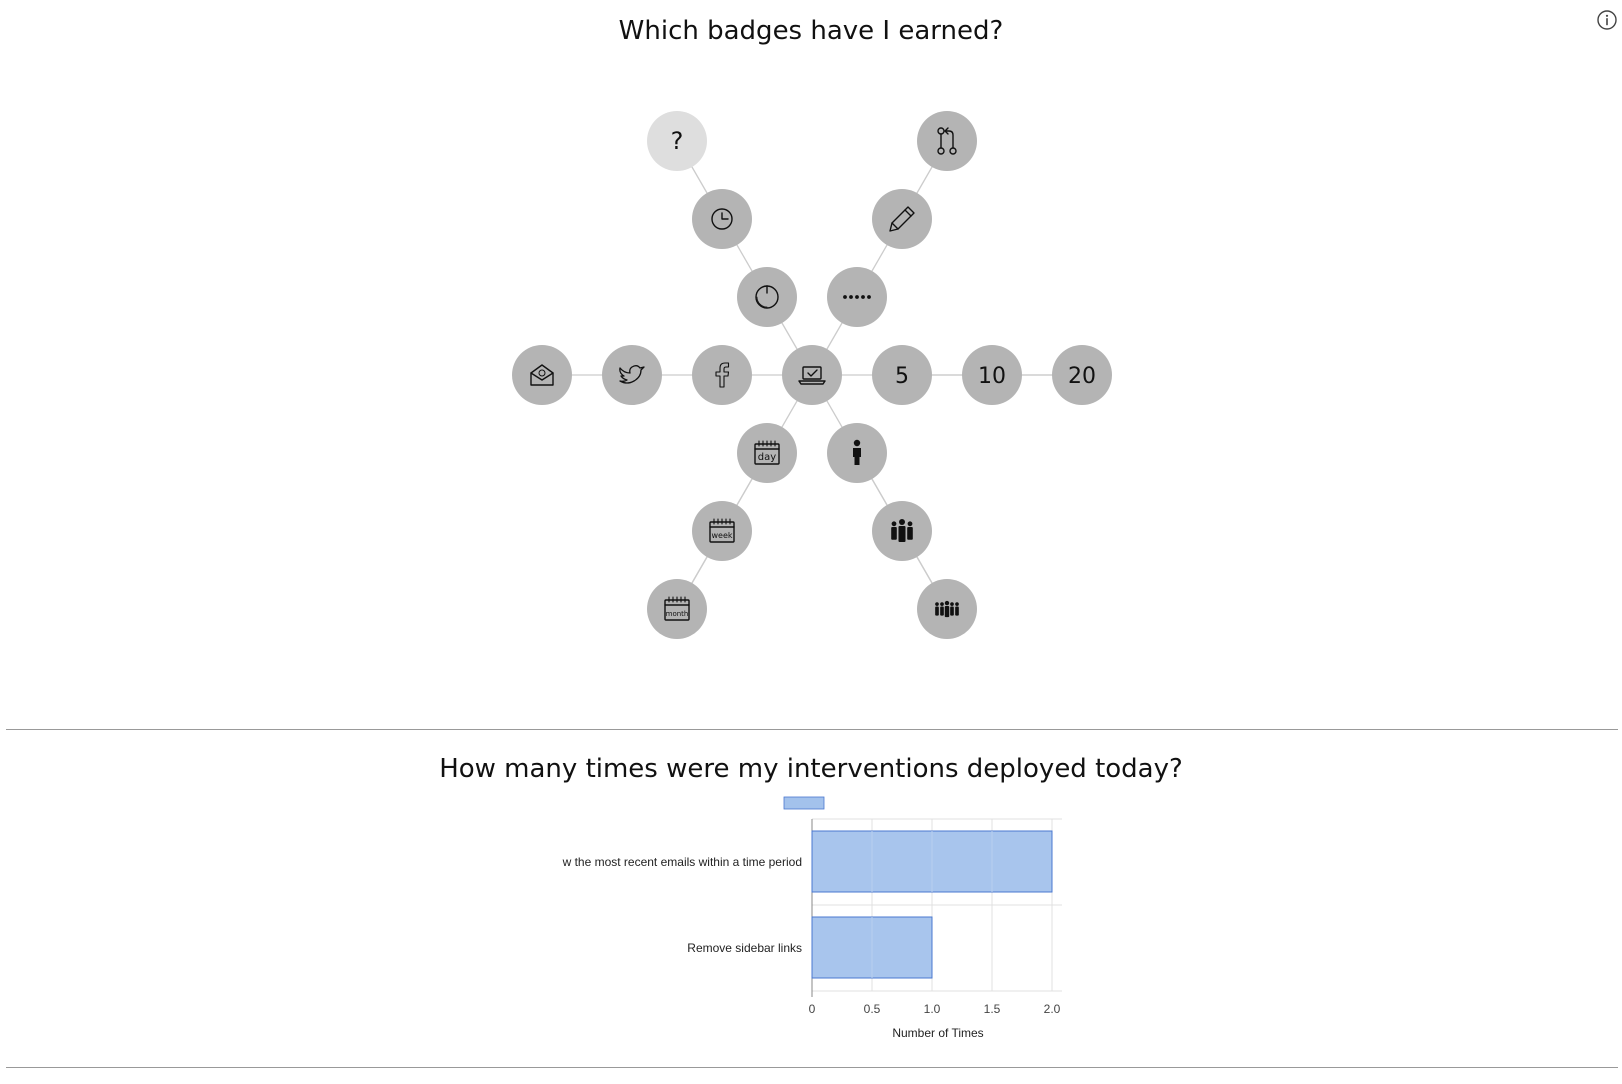  What do you see at coordinates (744, 948) in the screenshot?
I see `chart-category-label: Remove sidebar links` at bounding box center [744, 948].